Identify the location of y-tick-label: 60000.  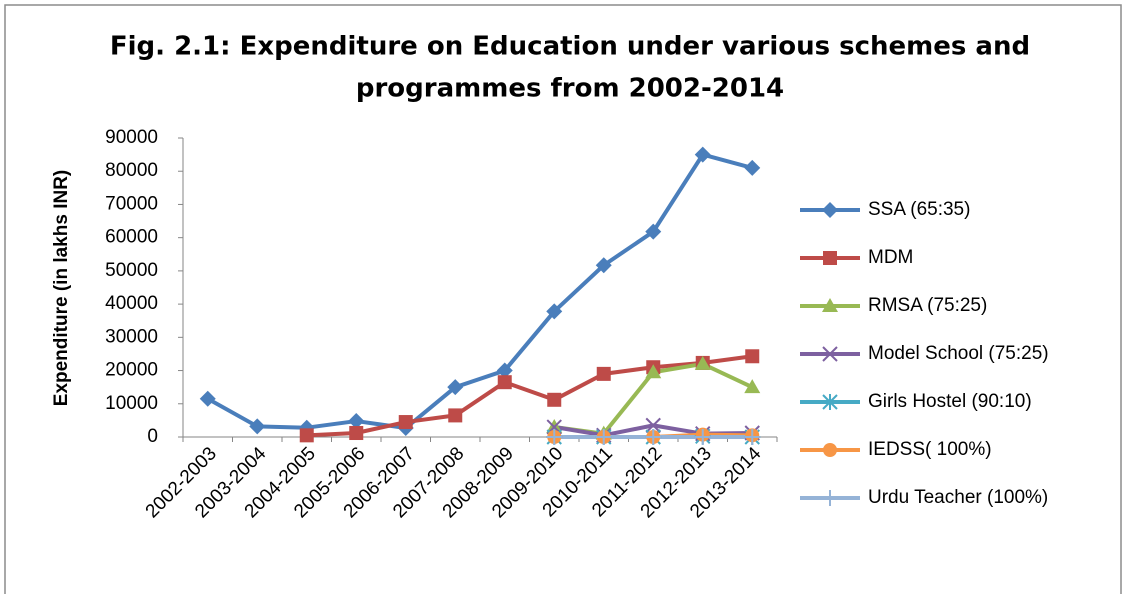
(131, 237).